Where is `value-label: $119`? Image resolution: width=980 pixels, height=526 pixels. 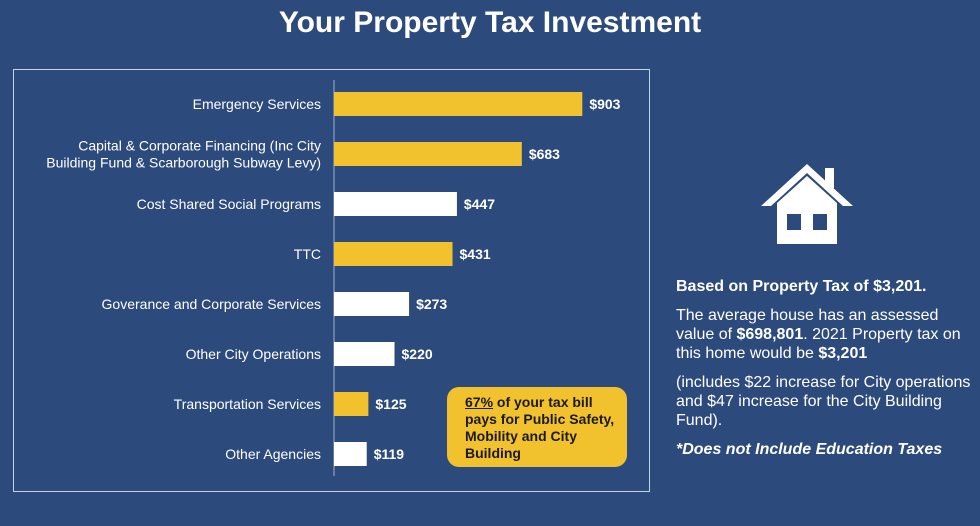 value-label: $119 is located at coordinates (389, 454).